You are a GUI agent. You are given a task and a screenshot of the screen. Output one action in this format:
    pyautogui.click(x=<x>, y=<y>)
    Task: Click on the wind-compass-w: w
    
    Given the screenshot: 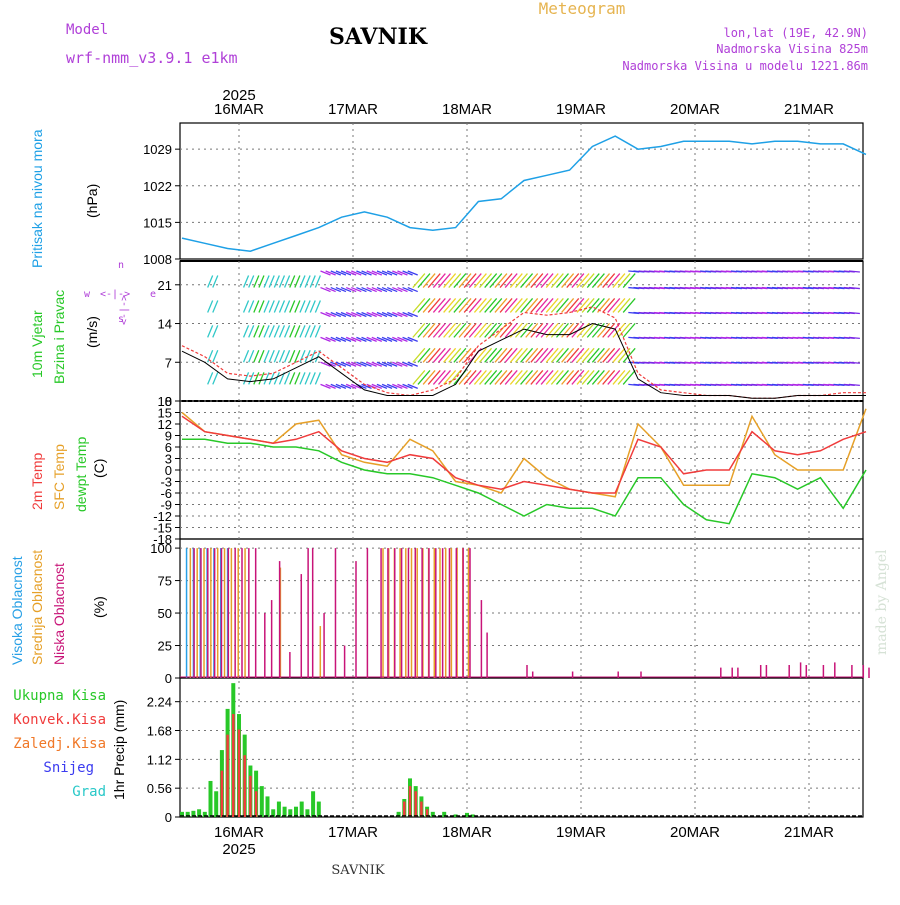 What is the action you would take?
    pyautogui.click(x=87, y=294)
    